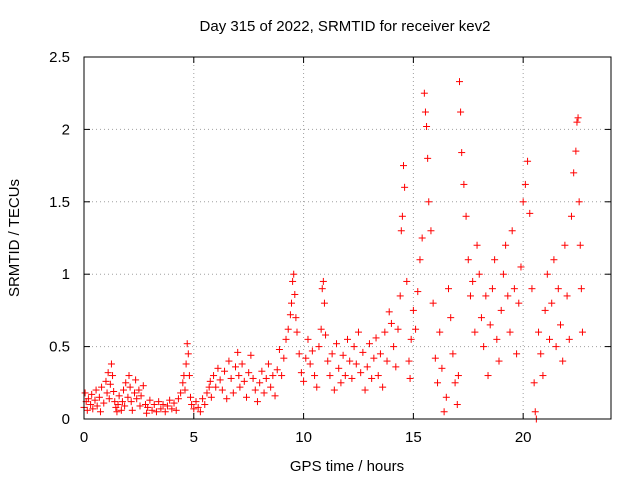 This screenshot has height=480, width=640. I want to click on y-tick-label: 0.5, so click(59, 347).